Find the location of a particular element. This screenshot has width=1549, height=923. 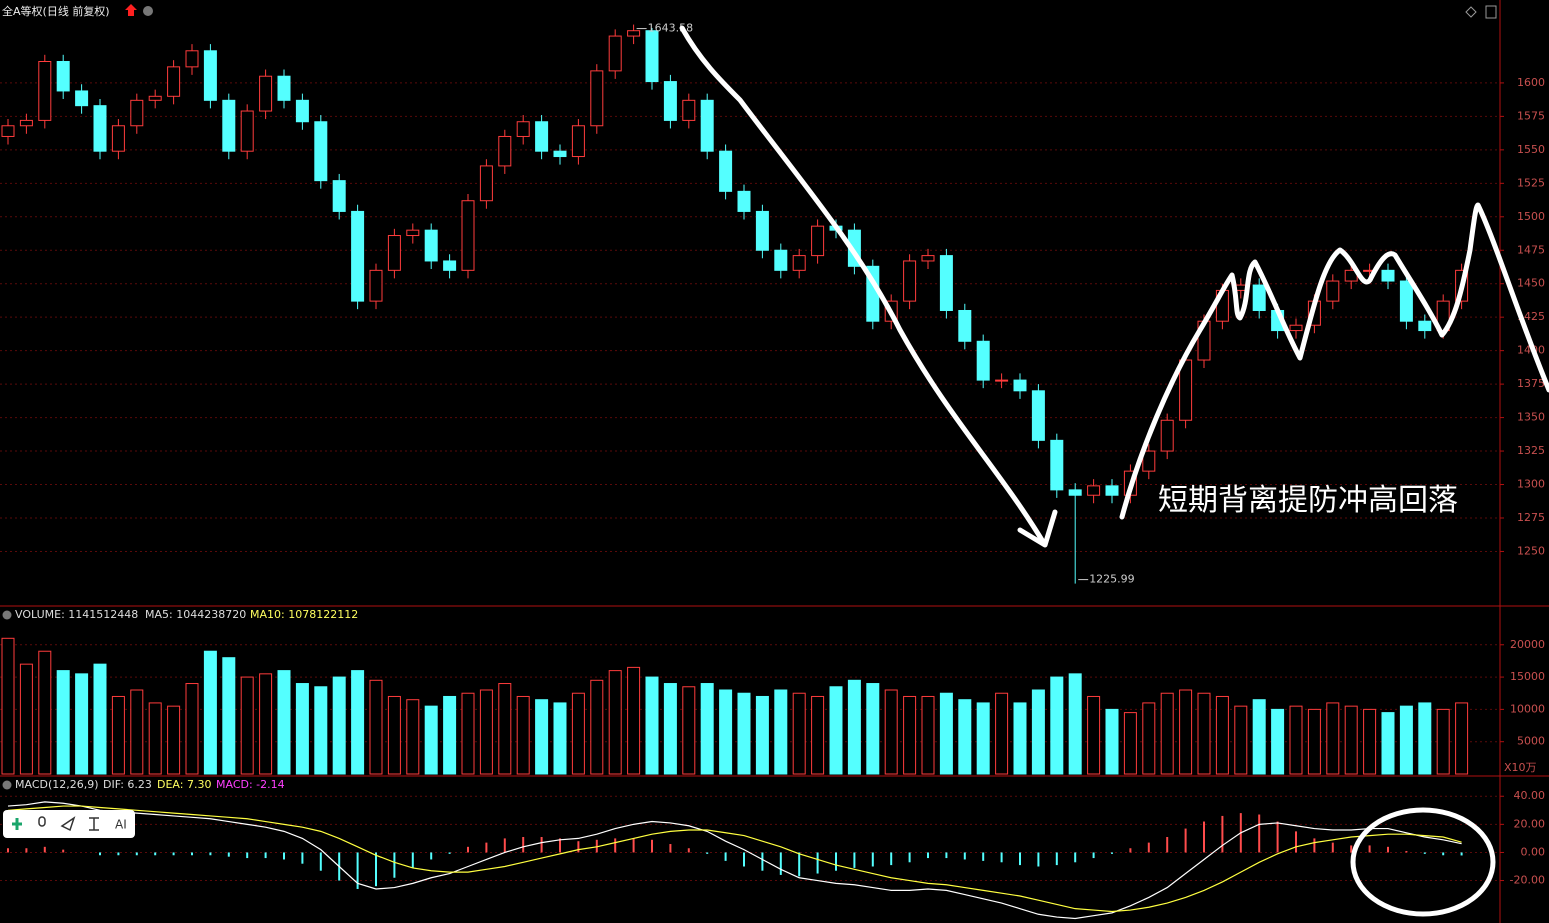

y-tick-label: 1600 is located at coordinates (1531, 82).